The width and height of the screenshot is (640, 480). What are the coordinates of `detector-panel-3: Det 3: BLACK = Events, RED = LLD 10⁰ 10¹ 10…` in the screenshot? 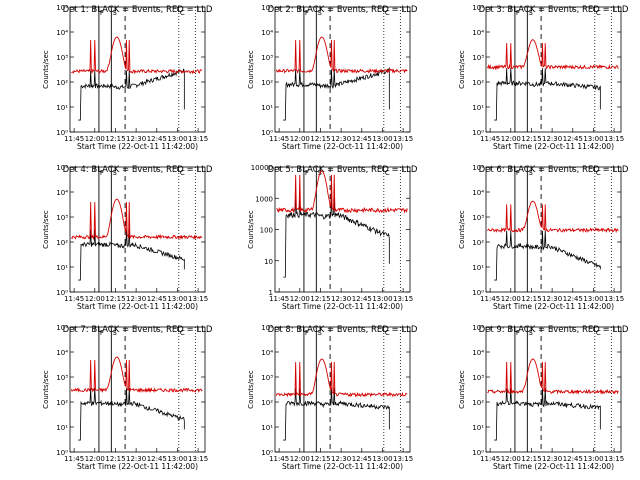 It's located at (543, 77).